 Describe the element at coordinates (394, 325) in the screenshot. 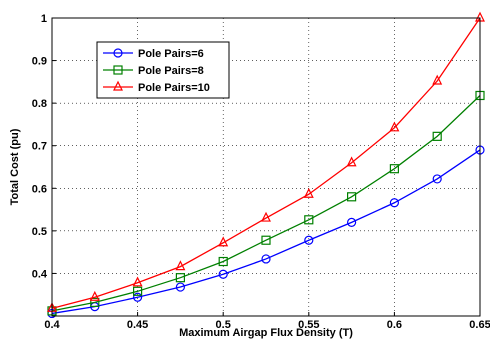

I see `x-tick-label: 0.6` at that location.